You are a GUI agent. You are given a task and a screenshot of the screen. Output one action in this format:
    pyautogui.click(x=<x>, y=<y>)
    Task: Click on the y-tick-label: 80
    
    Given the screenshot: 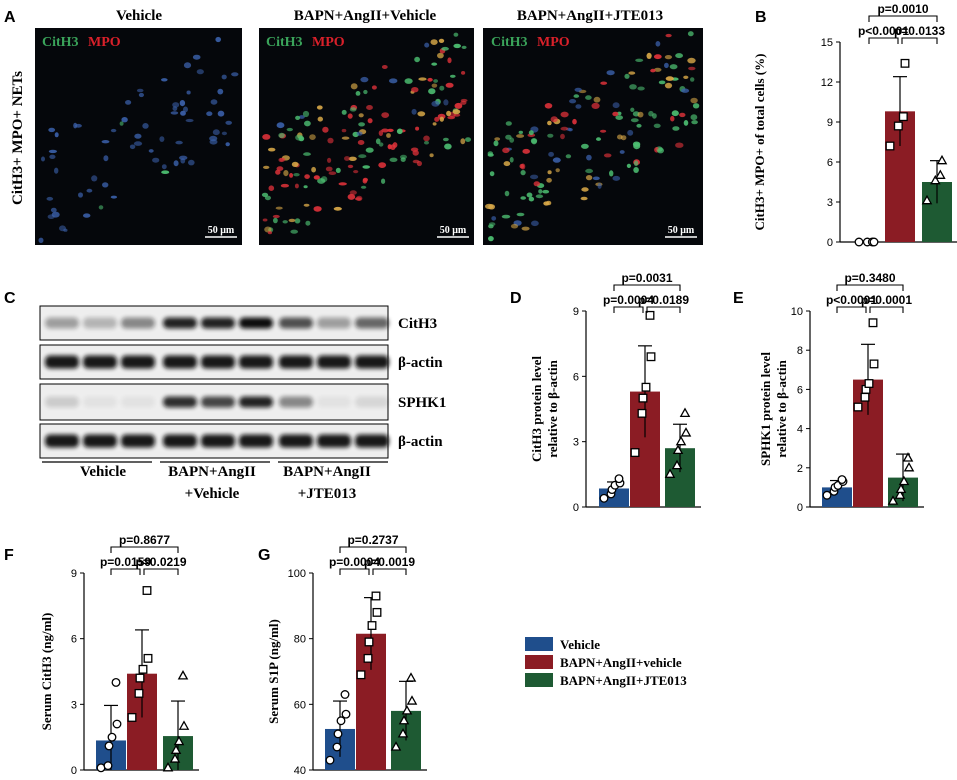 What is the action you would take?
    pyautogui.click(x=300, y=640)
    